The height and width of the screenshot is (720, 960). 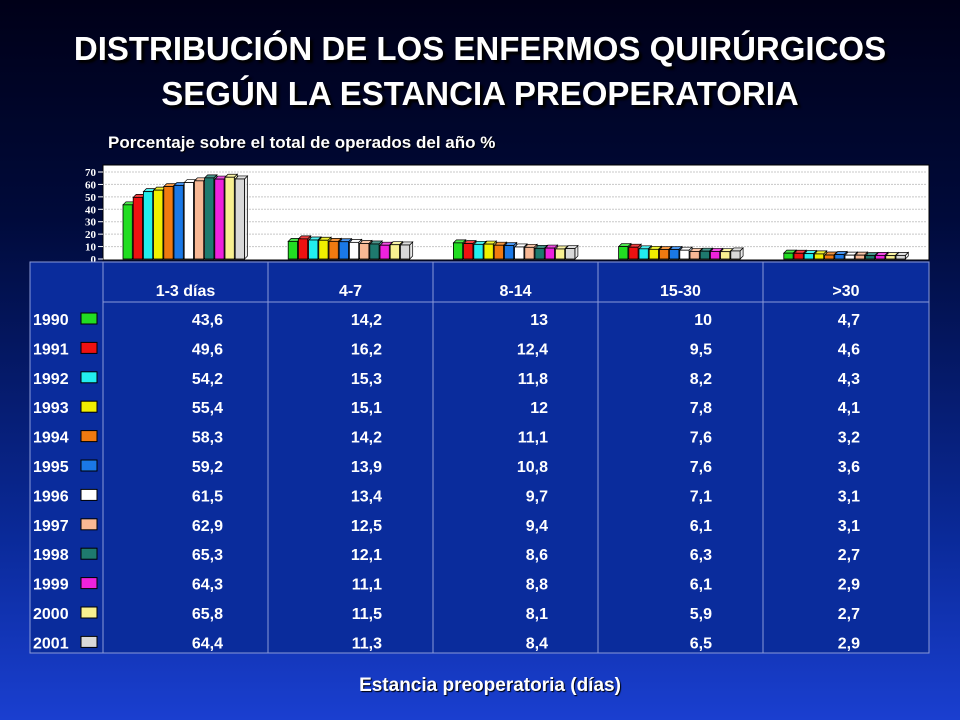 What do you see at coordinates (51, 349) in the screenshot?
I see `legend-year-label: 1991` at bounding box center [51, 349].